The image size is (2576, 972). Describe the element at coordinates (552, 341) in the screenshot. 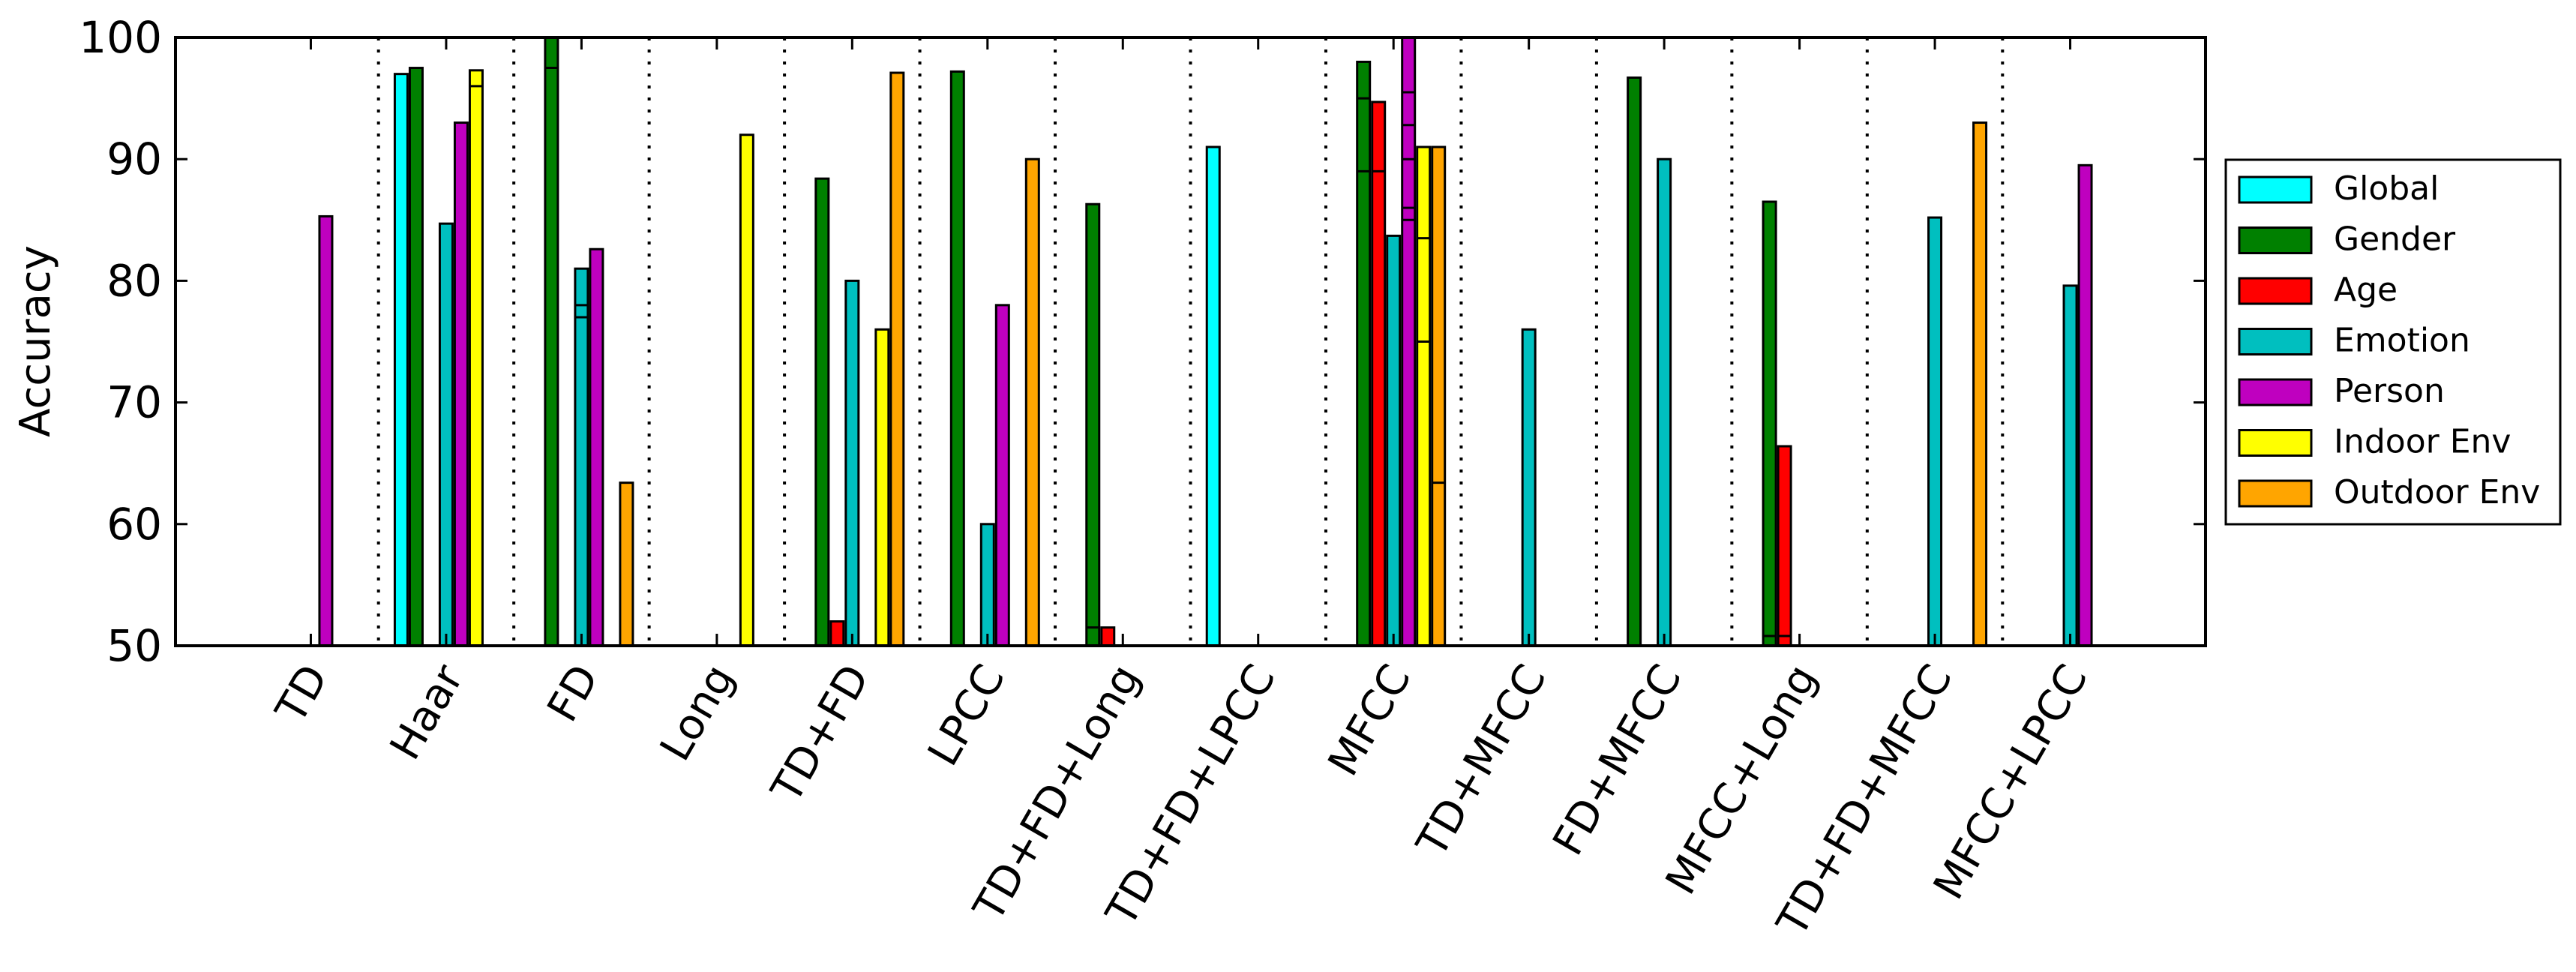

I see `bar-gender-fd` at that location.